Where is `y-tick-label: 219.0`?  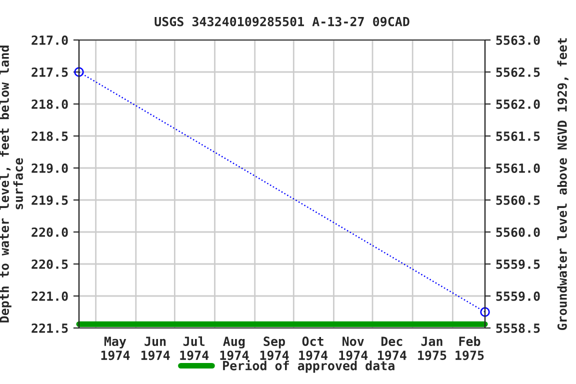
y-tick-label: 219.0 is located at coordinates (50, 168).